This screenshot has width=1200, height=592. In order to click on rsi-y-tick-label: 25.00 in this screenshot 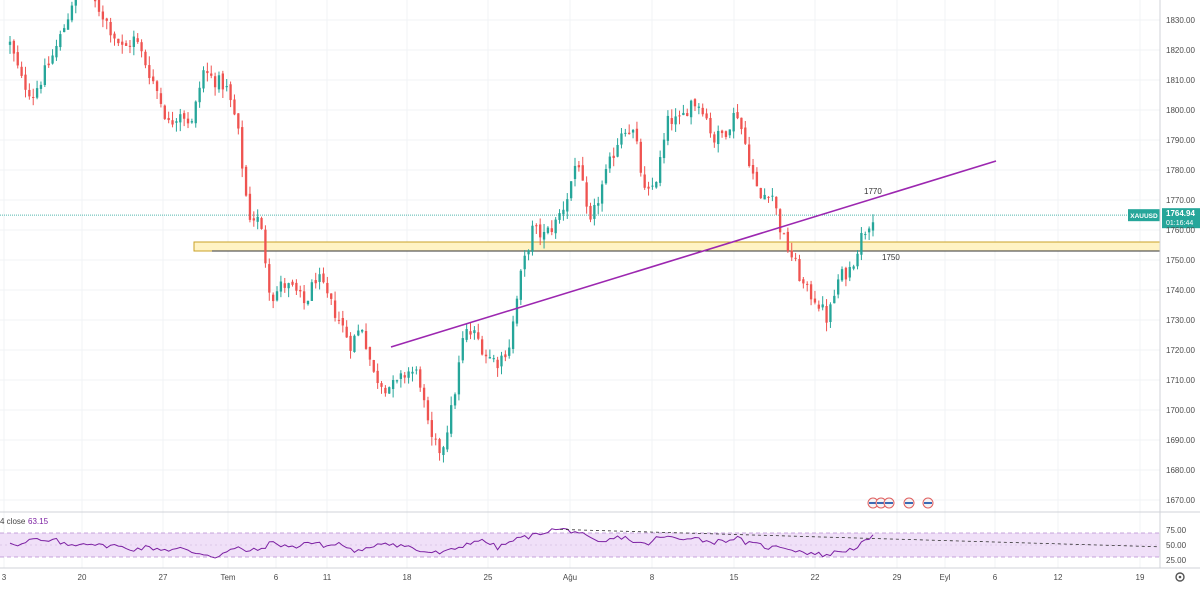, I will do `click(1176, 560)`.